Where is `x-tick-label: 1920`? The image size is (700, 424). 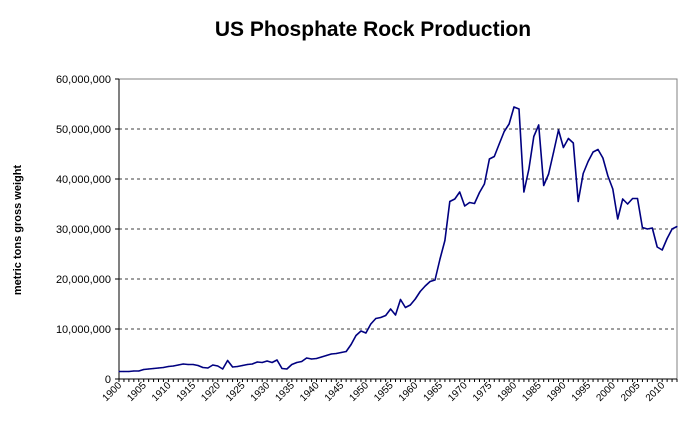 x-tick-label: 1920 is located at coordinates (211, 392).